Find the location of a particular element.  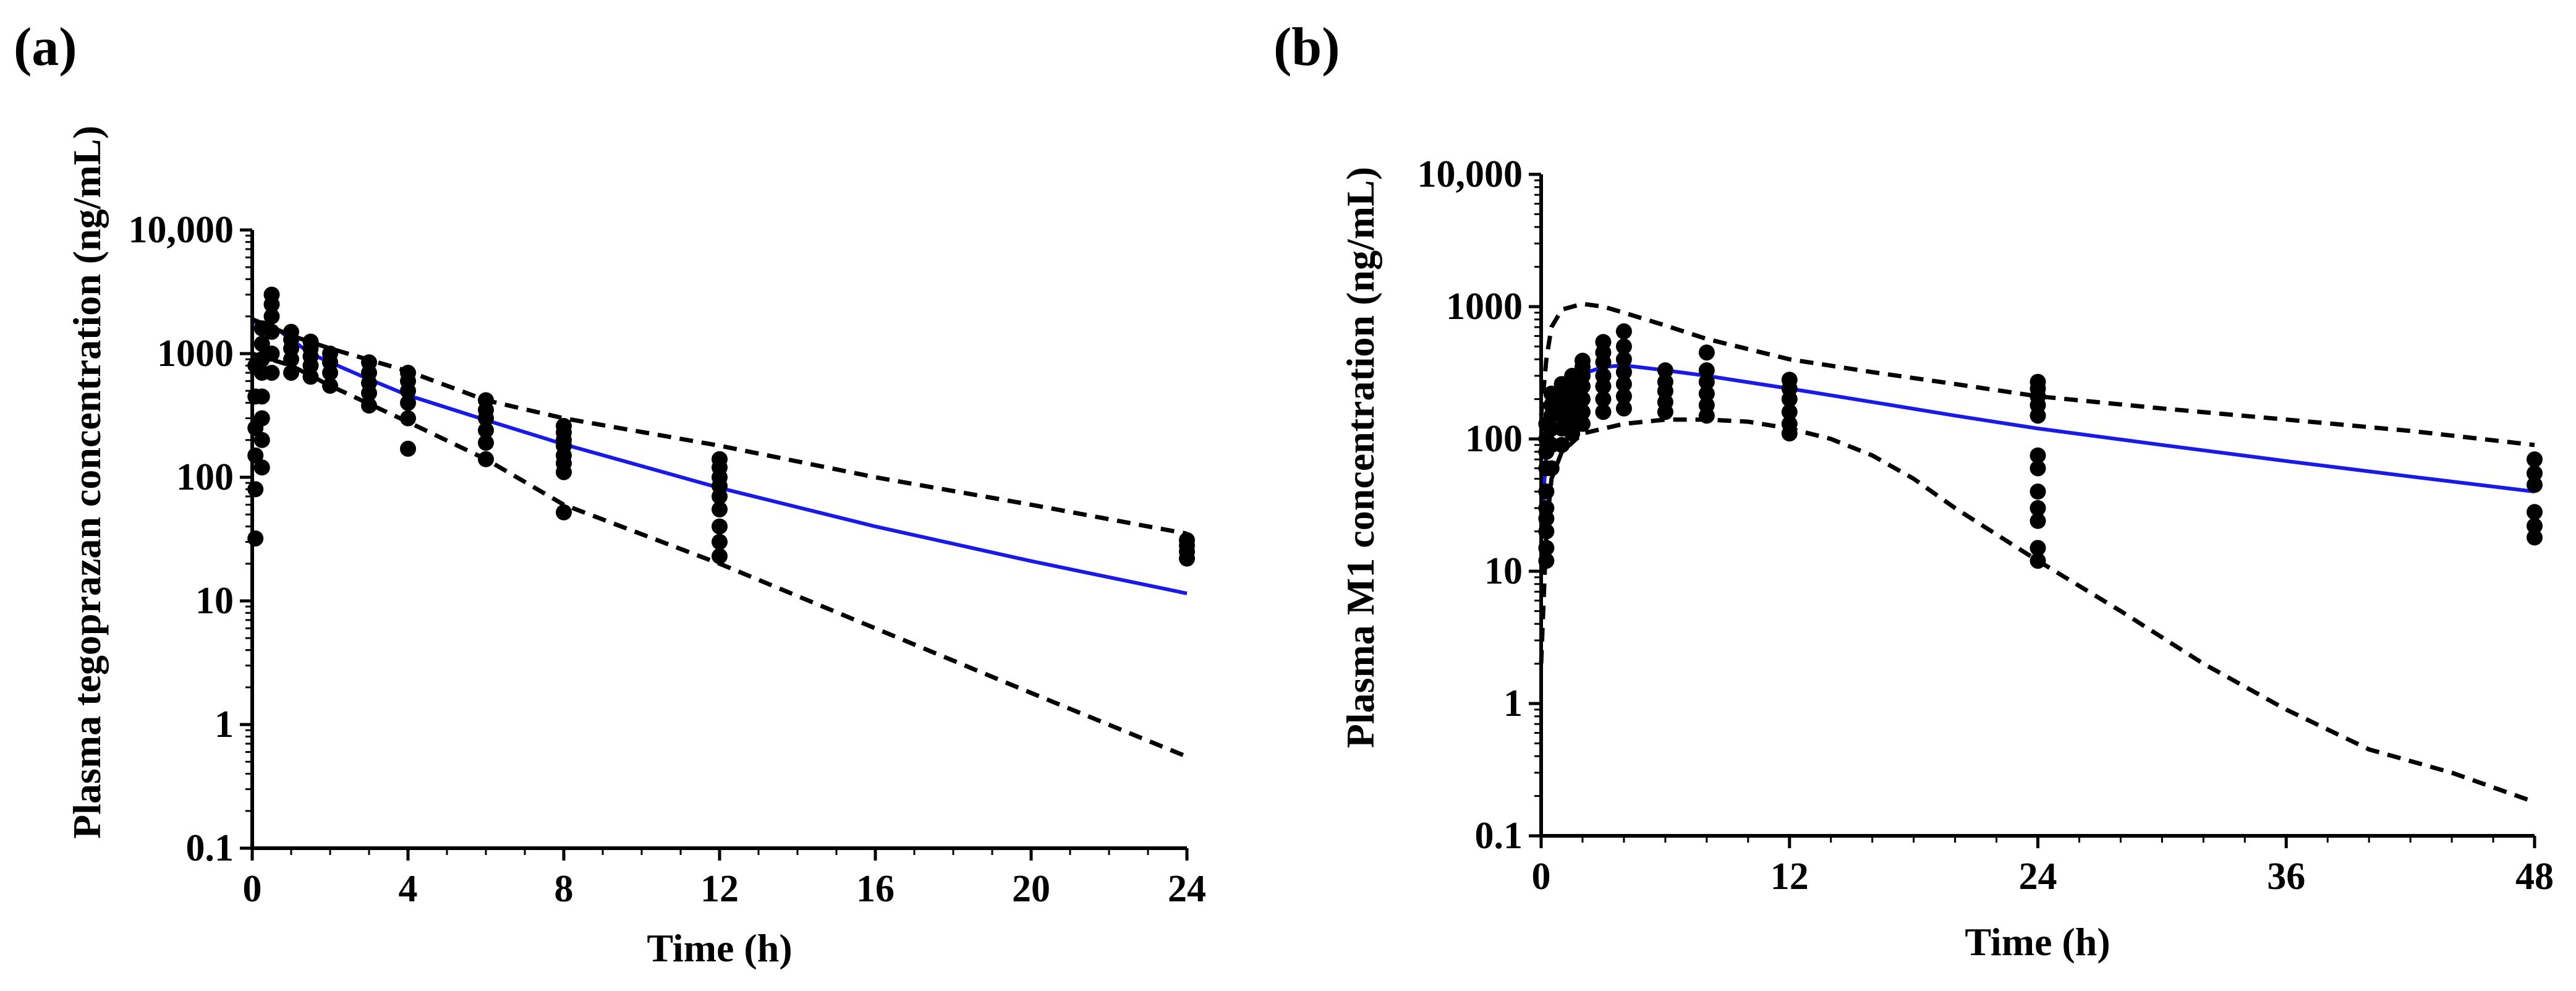

panel-a-y-tick-labels: 0.1 1 10 100 1000 10,000 is located at coordinates (181, 539).